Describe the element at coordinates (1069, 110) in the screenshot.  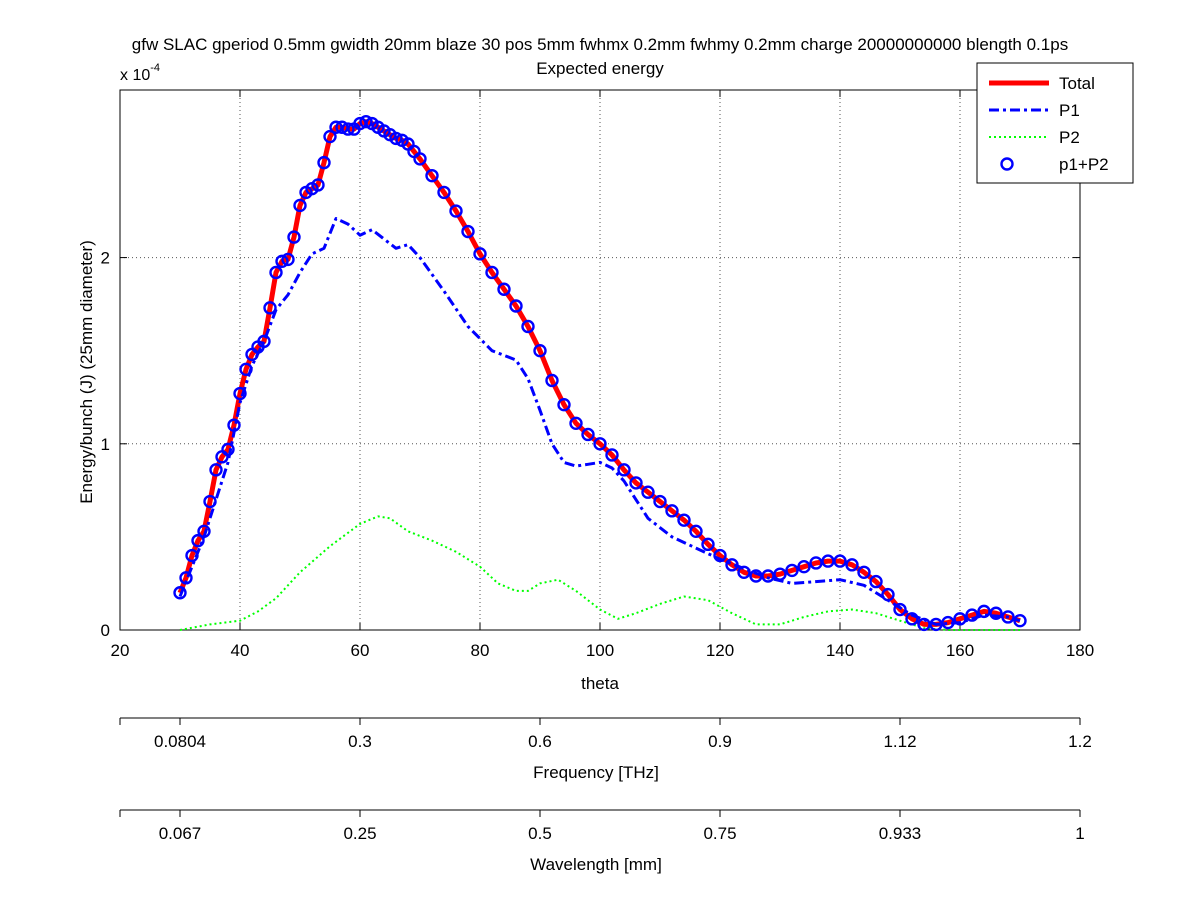
I see `legend-label: P1` at that location.